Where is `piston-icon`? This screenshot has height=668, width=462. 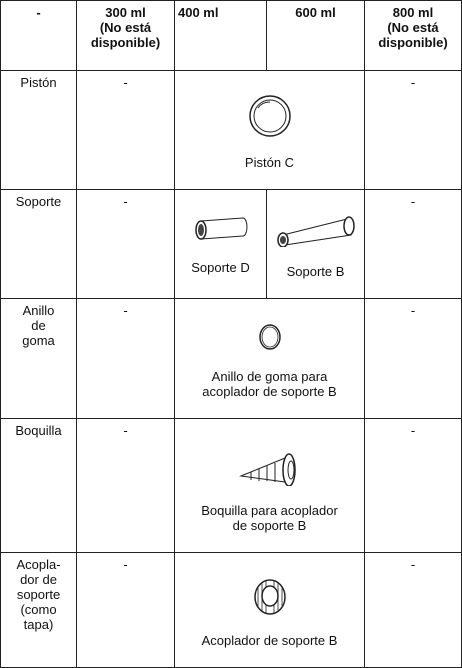 piston-icon is located at coordinates (269, 116).